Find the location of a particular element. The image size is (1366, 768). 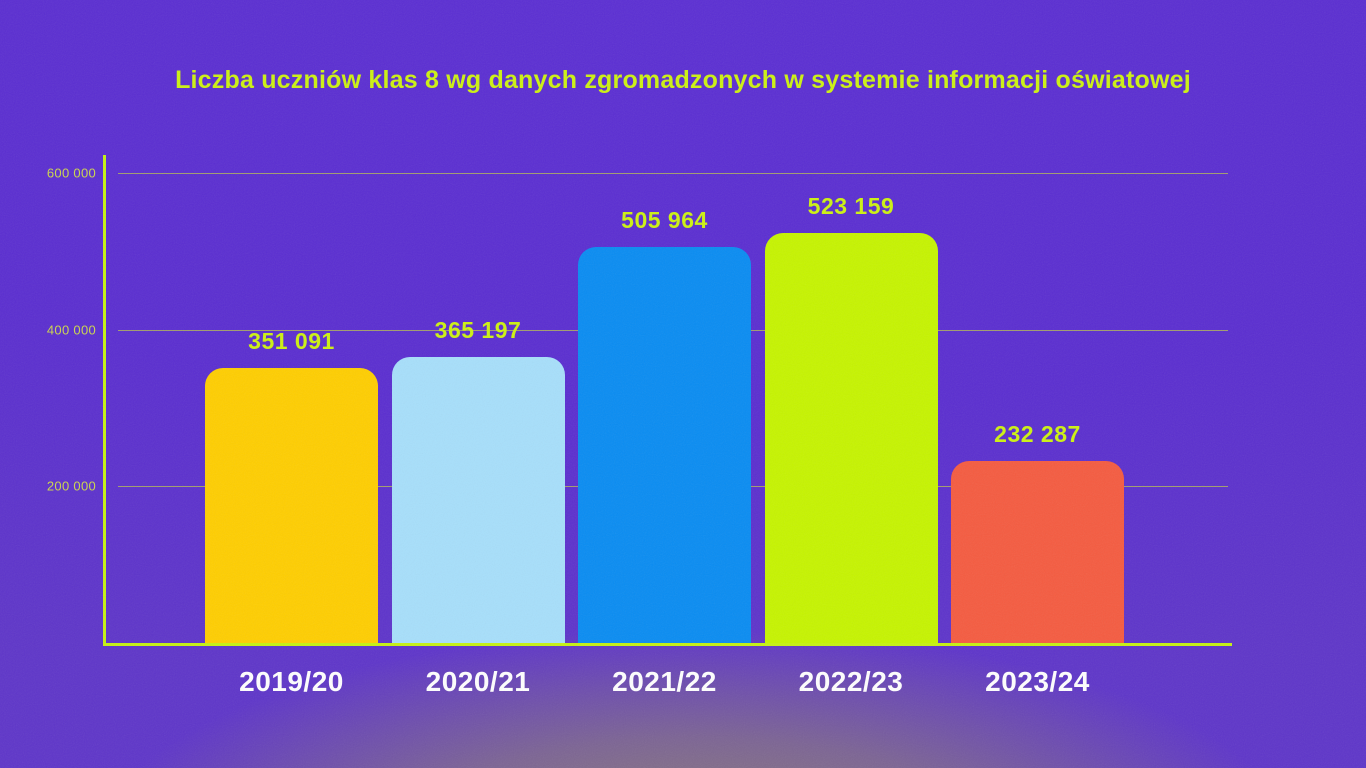

bar-value-label: 365 197 is located at coordinates (478, 329).